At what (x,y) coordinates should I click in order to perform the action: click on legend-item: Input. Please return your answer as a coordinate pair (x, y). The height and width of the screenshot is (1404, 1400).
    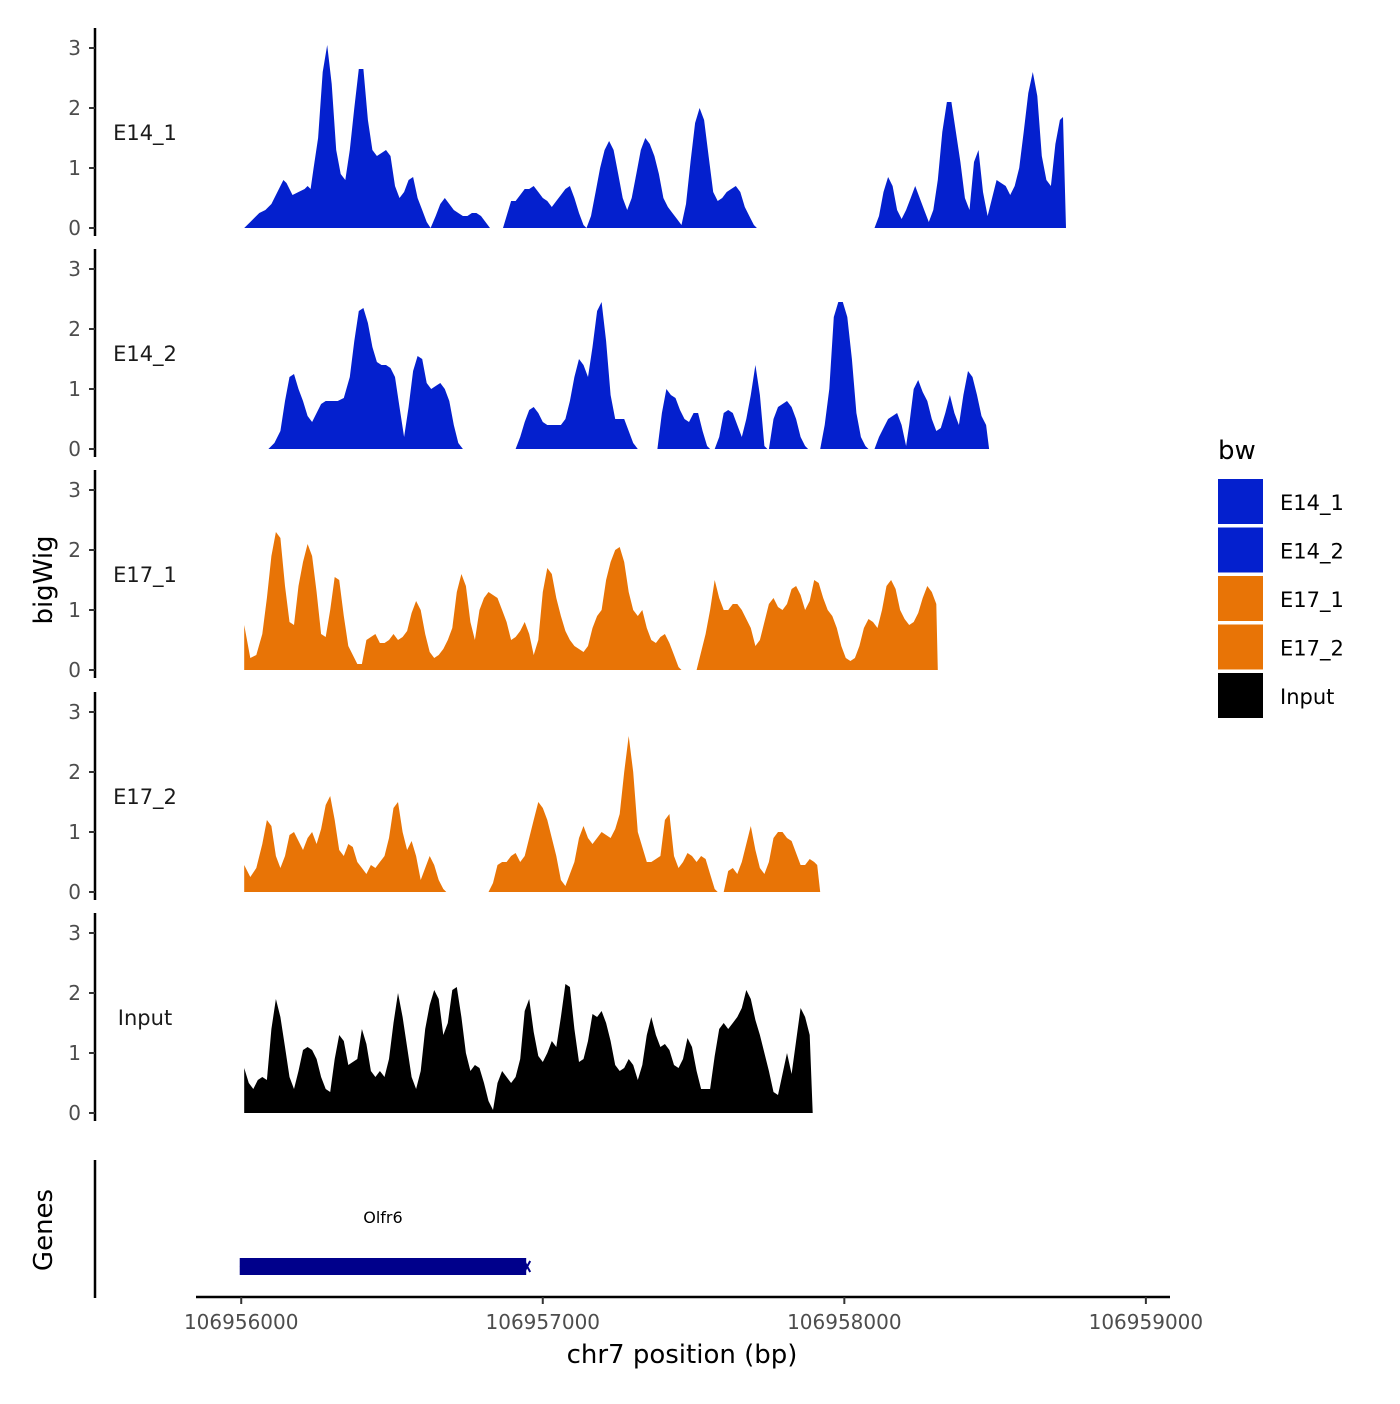
    Looking at the image, I should click on (1276, 695).